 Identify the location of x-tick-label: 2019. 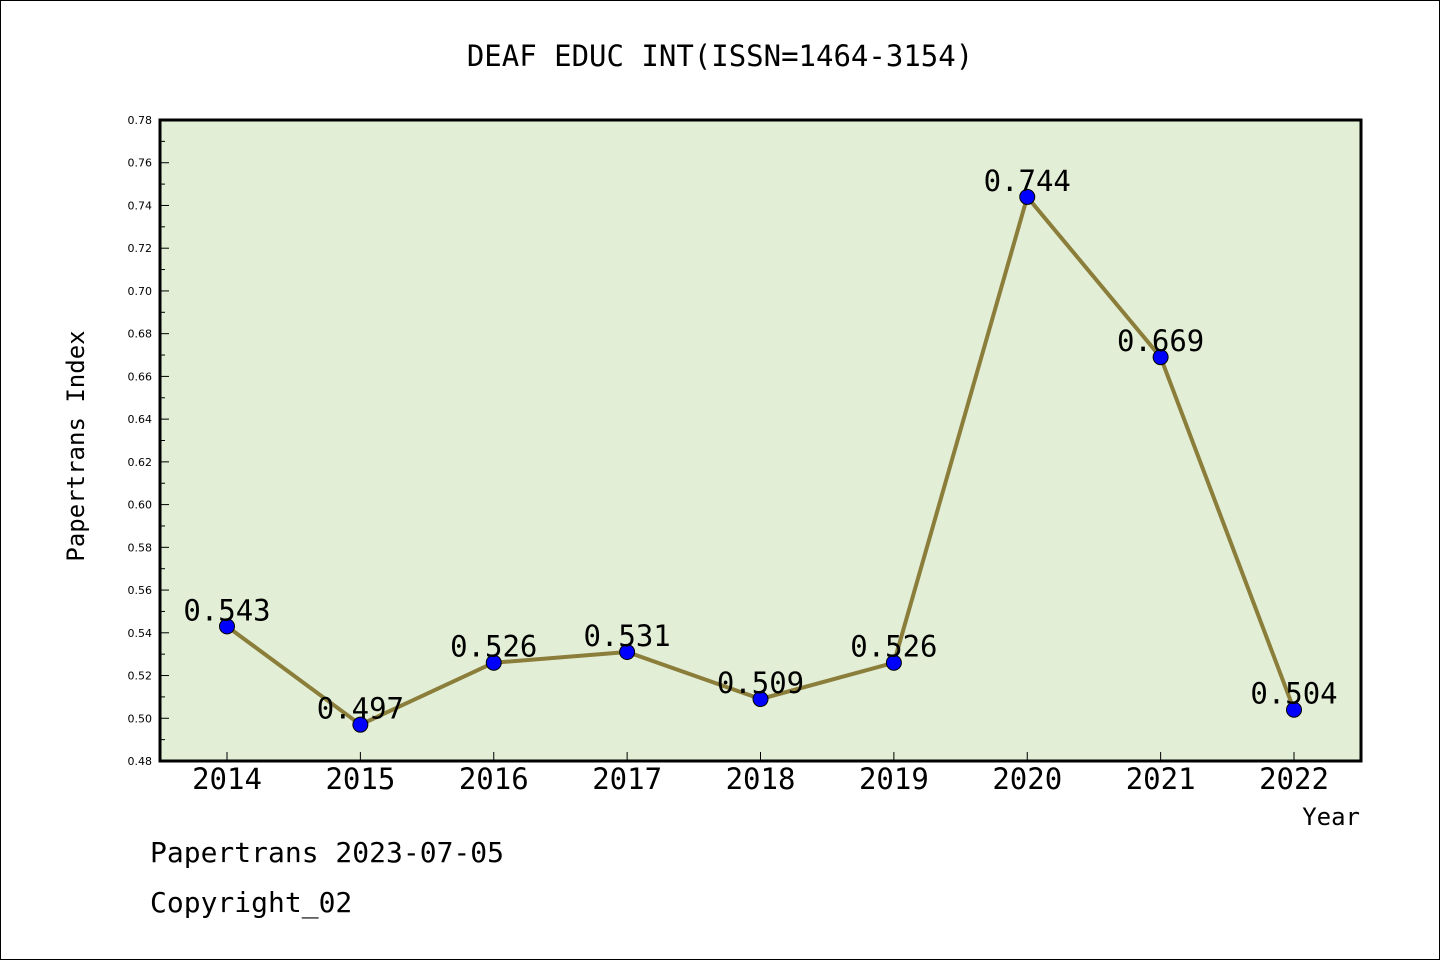
(894, 779).